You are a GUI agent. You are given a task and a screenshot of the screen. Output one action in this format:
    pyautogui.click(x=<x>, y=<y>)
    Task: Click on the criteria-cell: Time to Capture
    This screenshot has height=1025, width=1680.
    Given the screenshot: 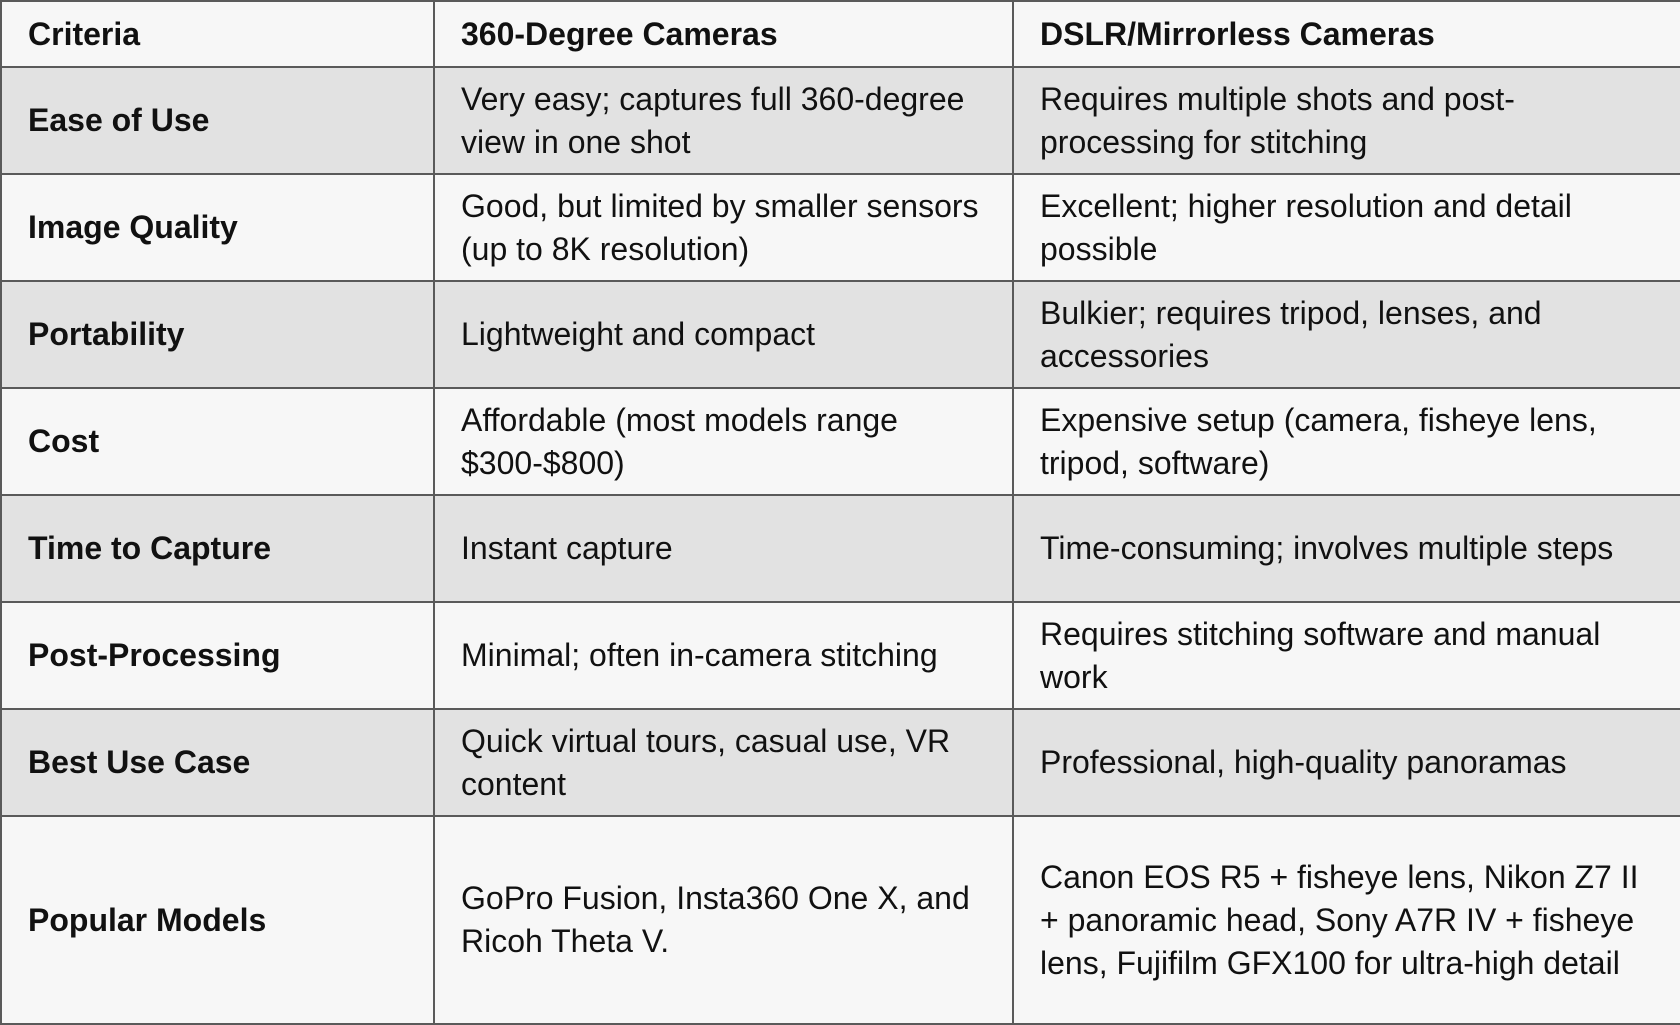 What is the action you would take?
    pyautogui.click(x=217, y=548)
    